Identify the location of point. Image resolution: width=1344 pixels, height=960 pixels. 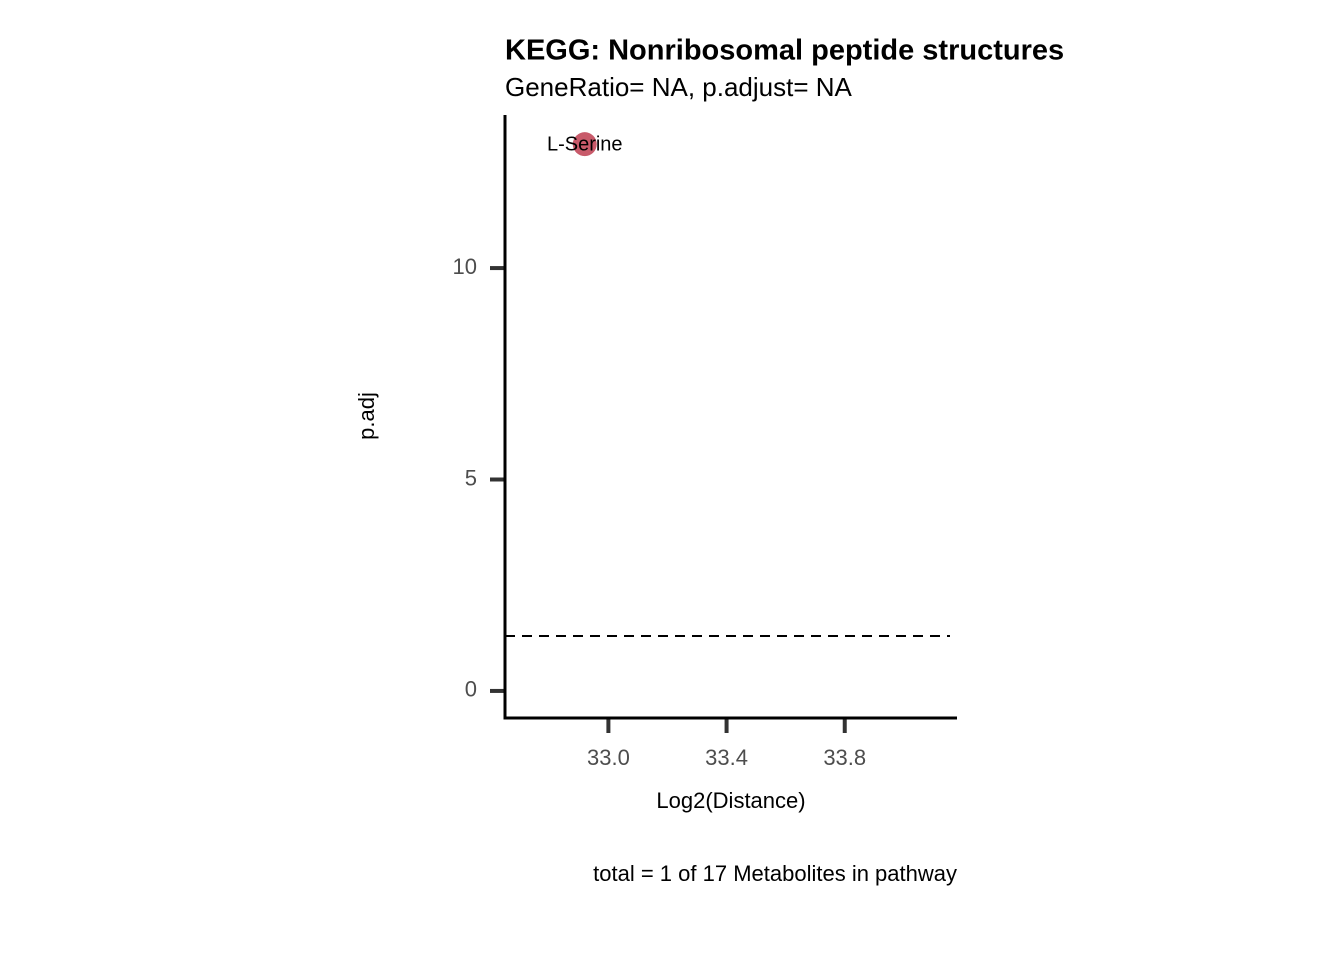
(584, 144).